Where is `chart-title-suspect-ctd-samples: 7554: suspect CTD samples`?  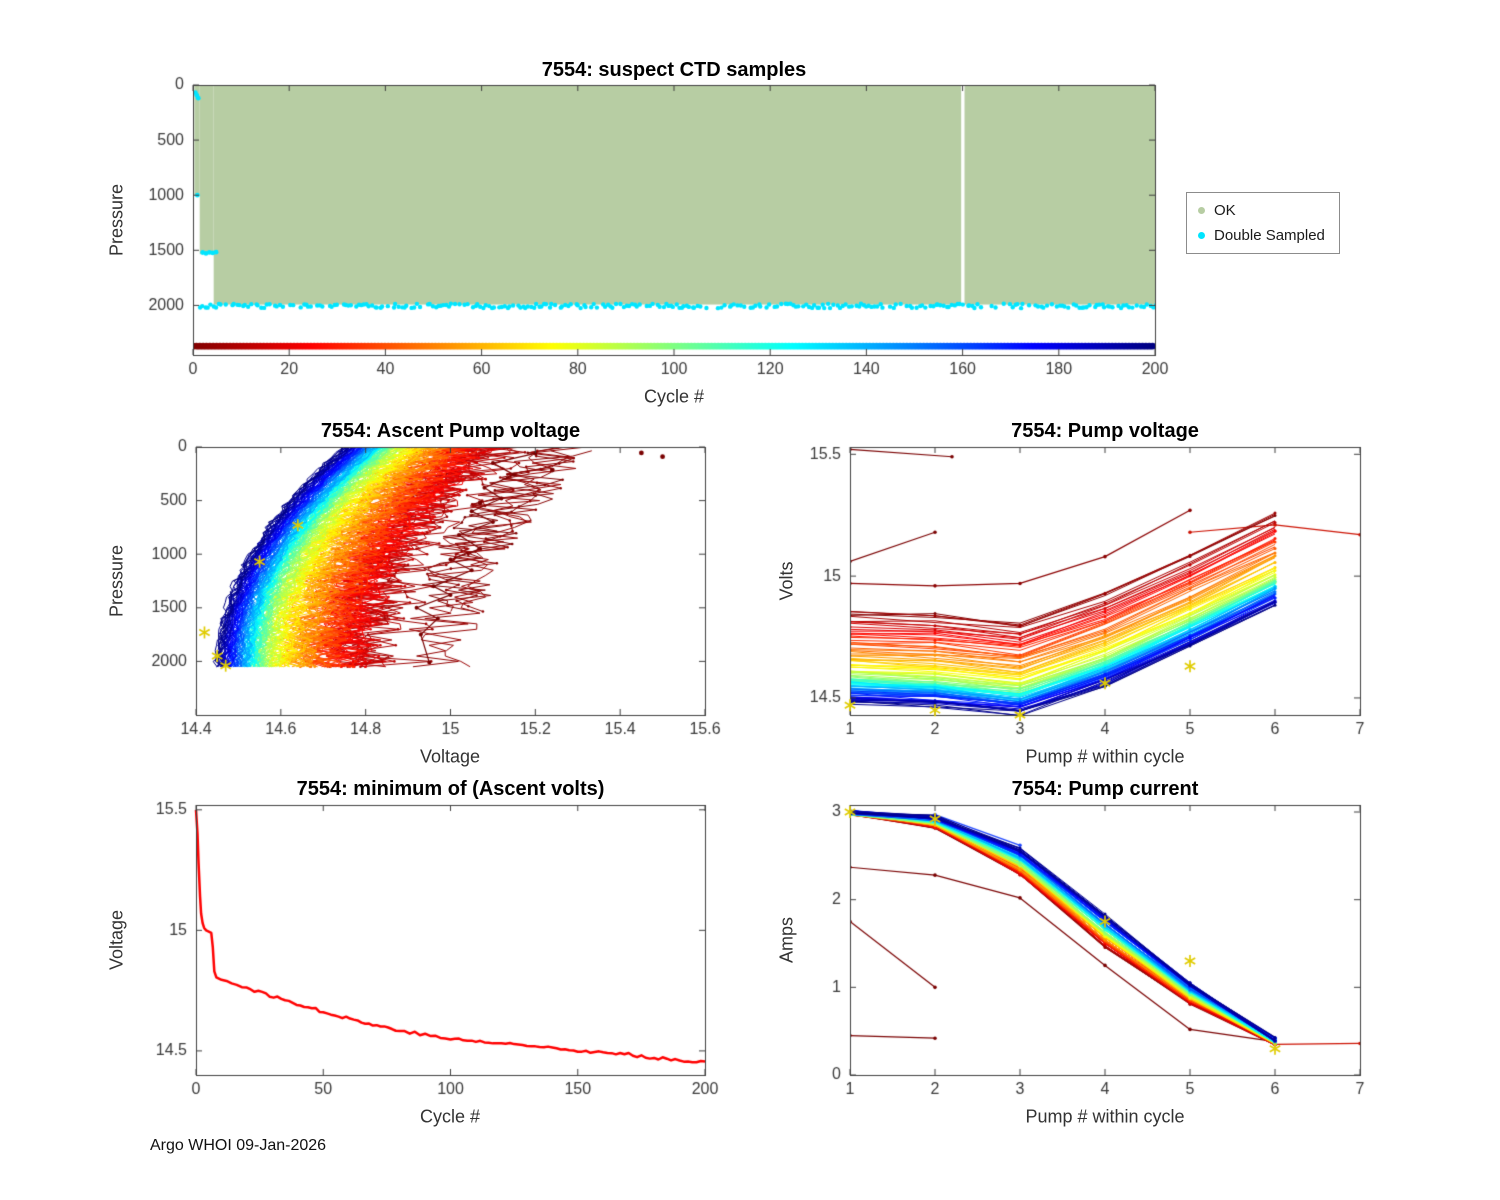
chart-title-suspect-ctd-samples: 7554: suspect CTD samples is located at coordinates (674, 70).